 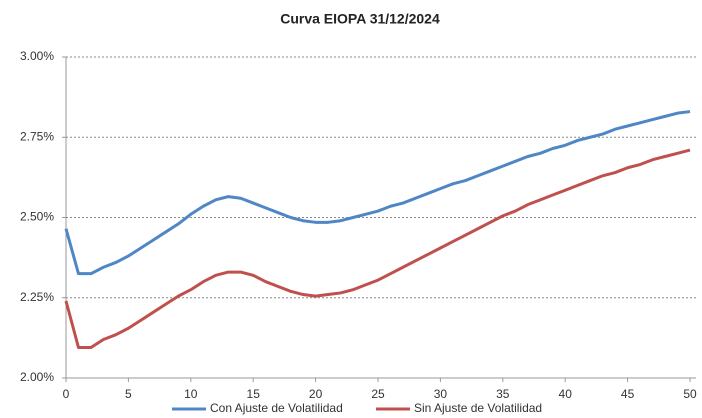 What do you see at coordinates (37, 136) in the screenshot?
I see `y-tick-label: 2.75%` at bounding box center [37, 136].